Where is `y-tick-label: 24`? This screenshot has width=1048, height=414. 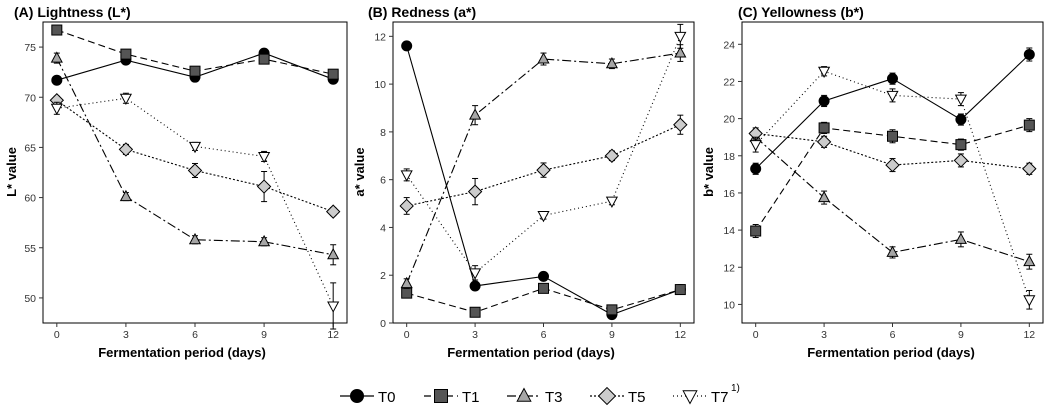 y-tick-label: 24 is located at coordinates (729, 45).